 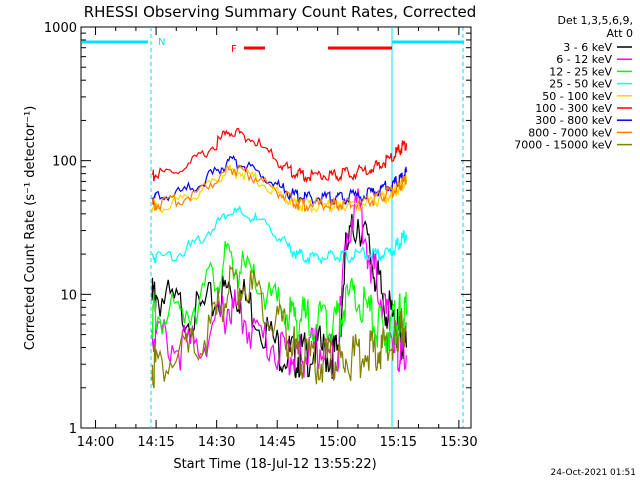 What do you see at coordinates (73, 429) in the screenshot?
I see `y-tick-label-0: 1` at bounding box center [73, 429].